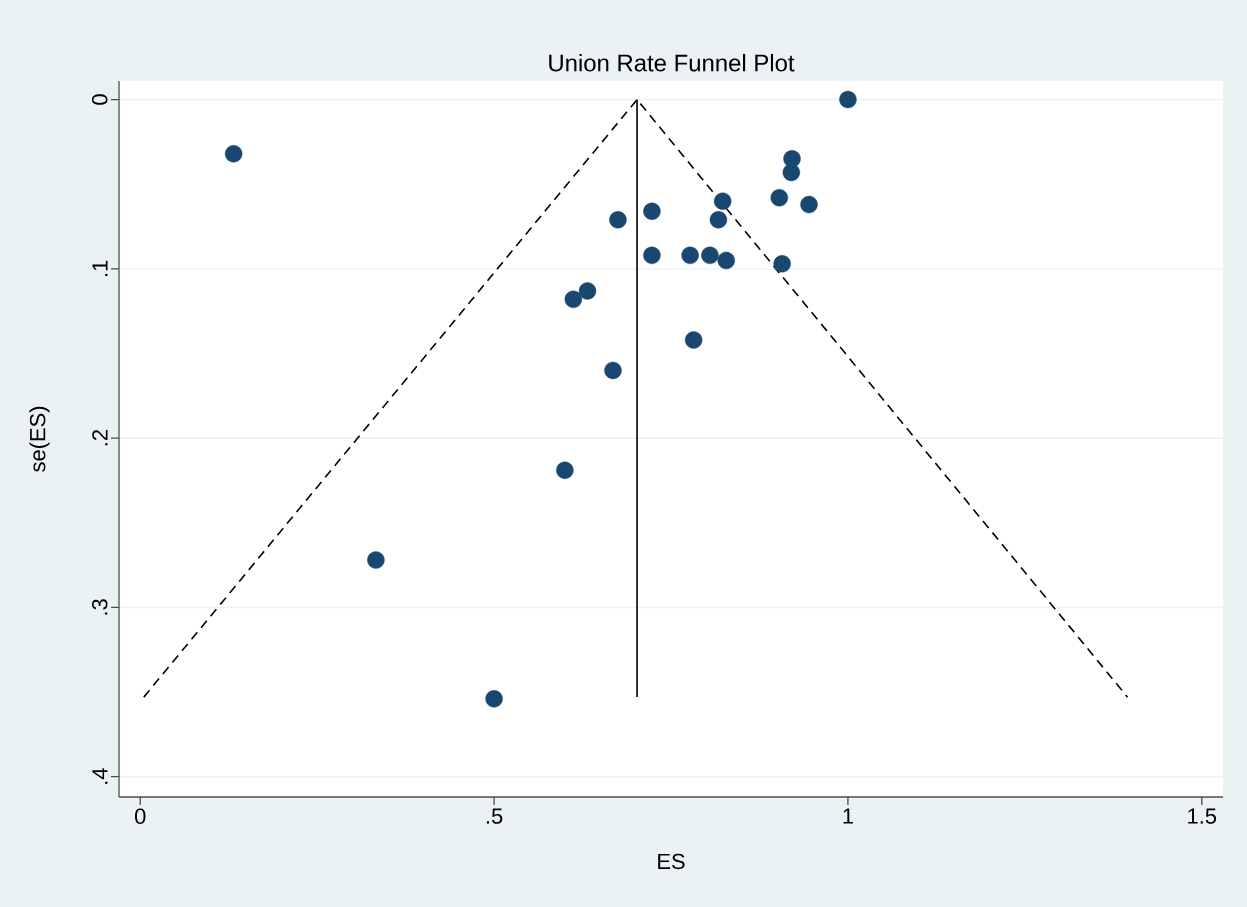 The height and width of the screenshot is (907, 1247). Describe the element at coordinates (39, 439) in the screenshot. I see `y-axis-title: se(ES)` at that location.